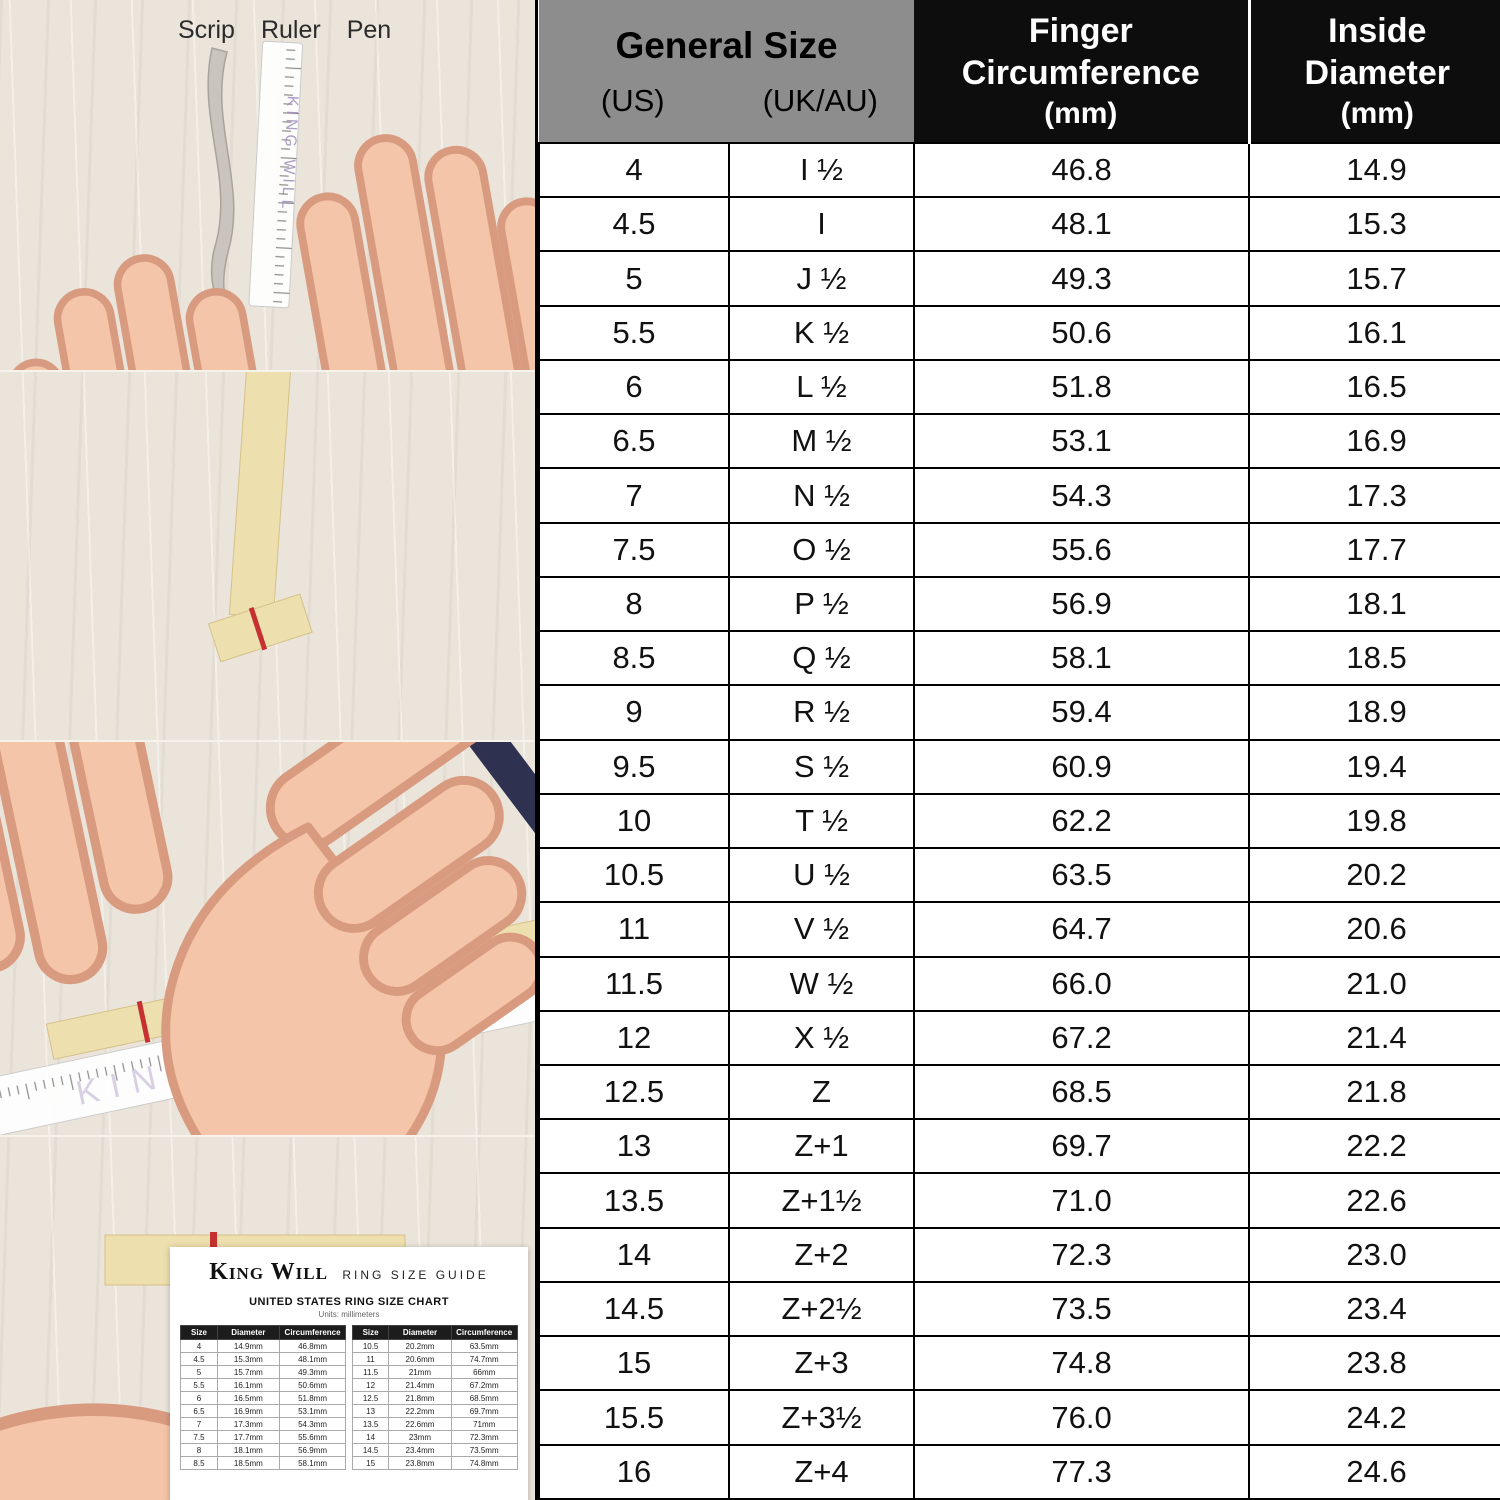 The width and height of the screenshot is (1500, 1500). What do you see at coordinates (634, 1092) in the screenshot?
I see `us-size-cell: 12.5` at bounding box center [634, 1092].